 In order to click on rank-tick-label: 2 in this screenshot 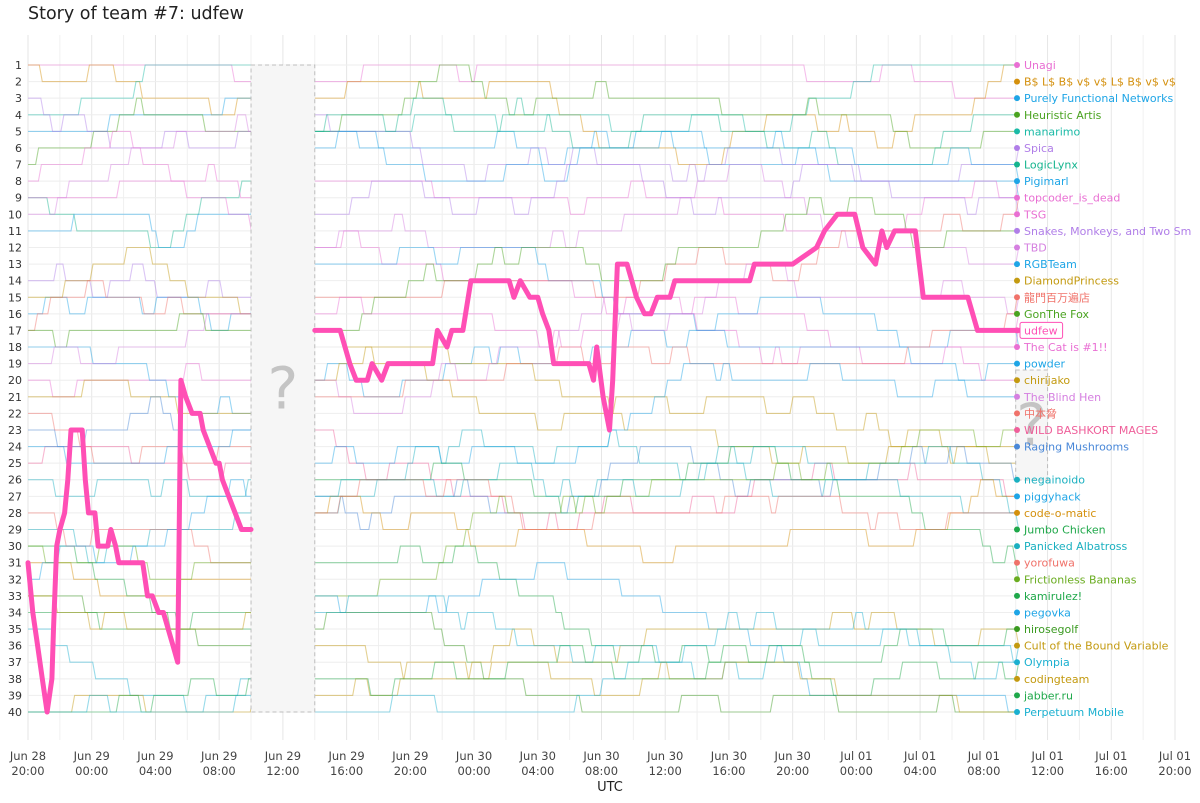, I will do `click(18, 82)`.